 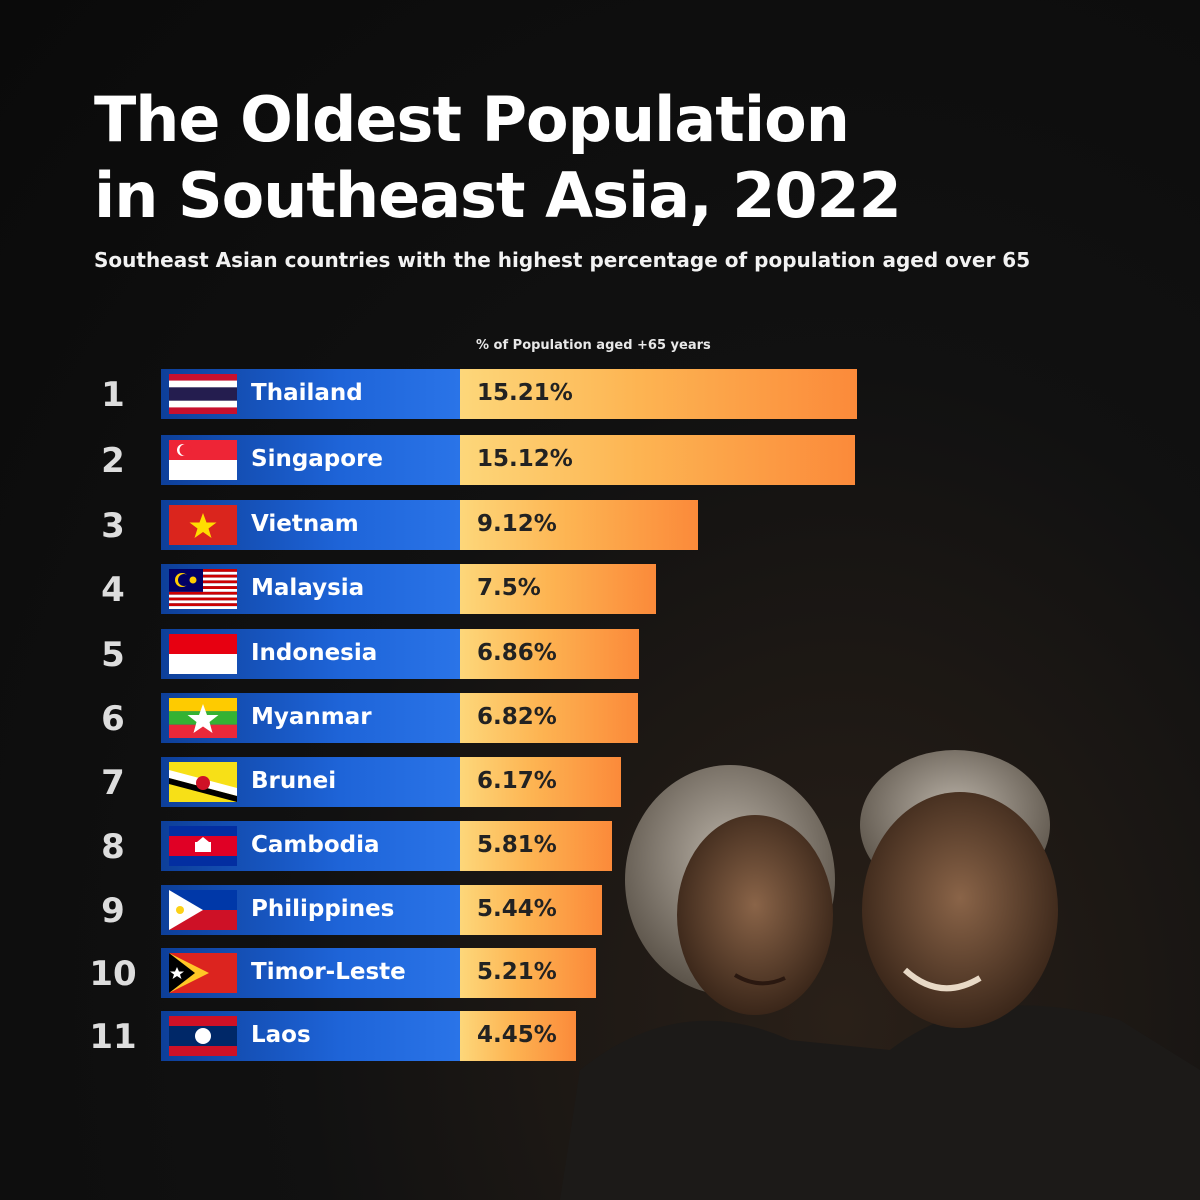 I want to click on rank-label: 11, so click(x=113, y=1037).